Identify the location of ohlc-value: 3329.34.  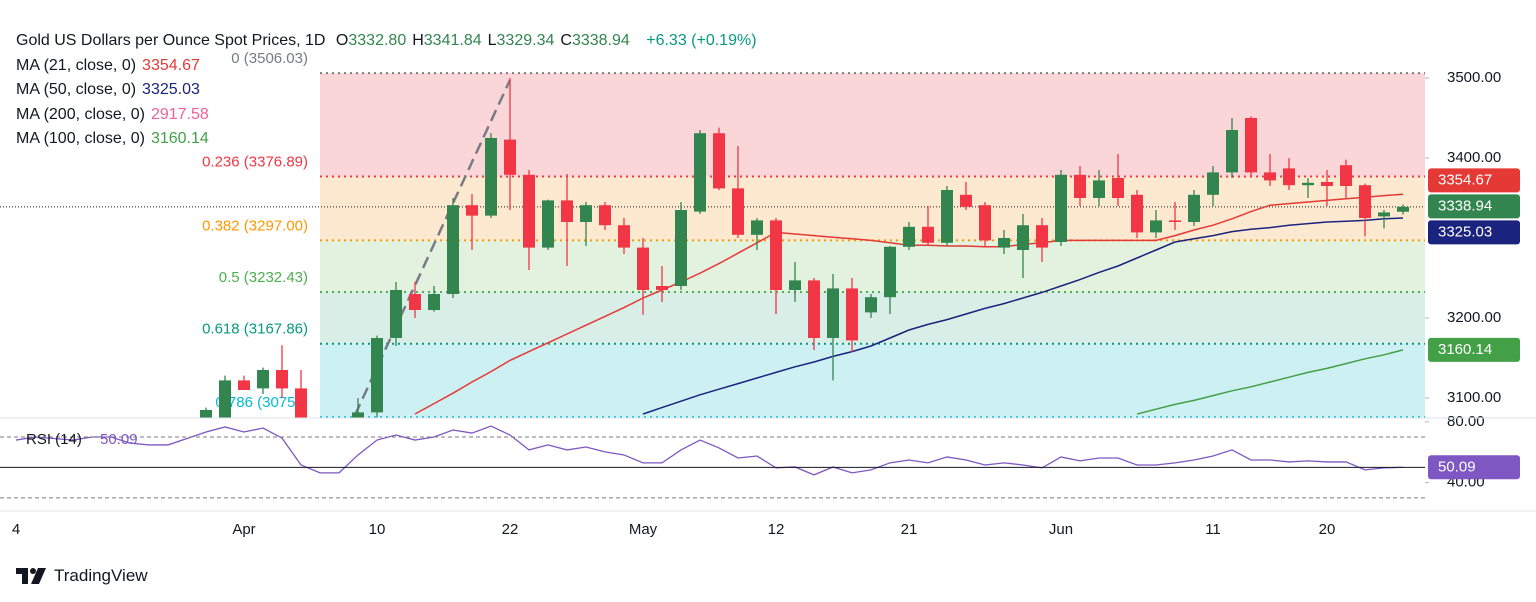
(525, 40).